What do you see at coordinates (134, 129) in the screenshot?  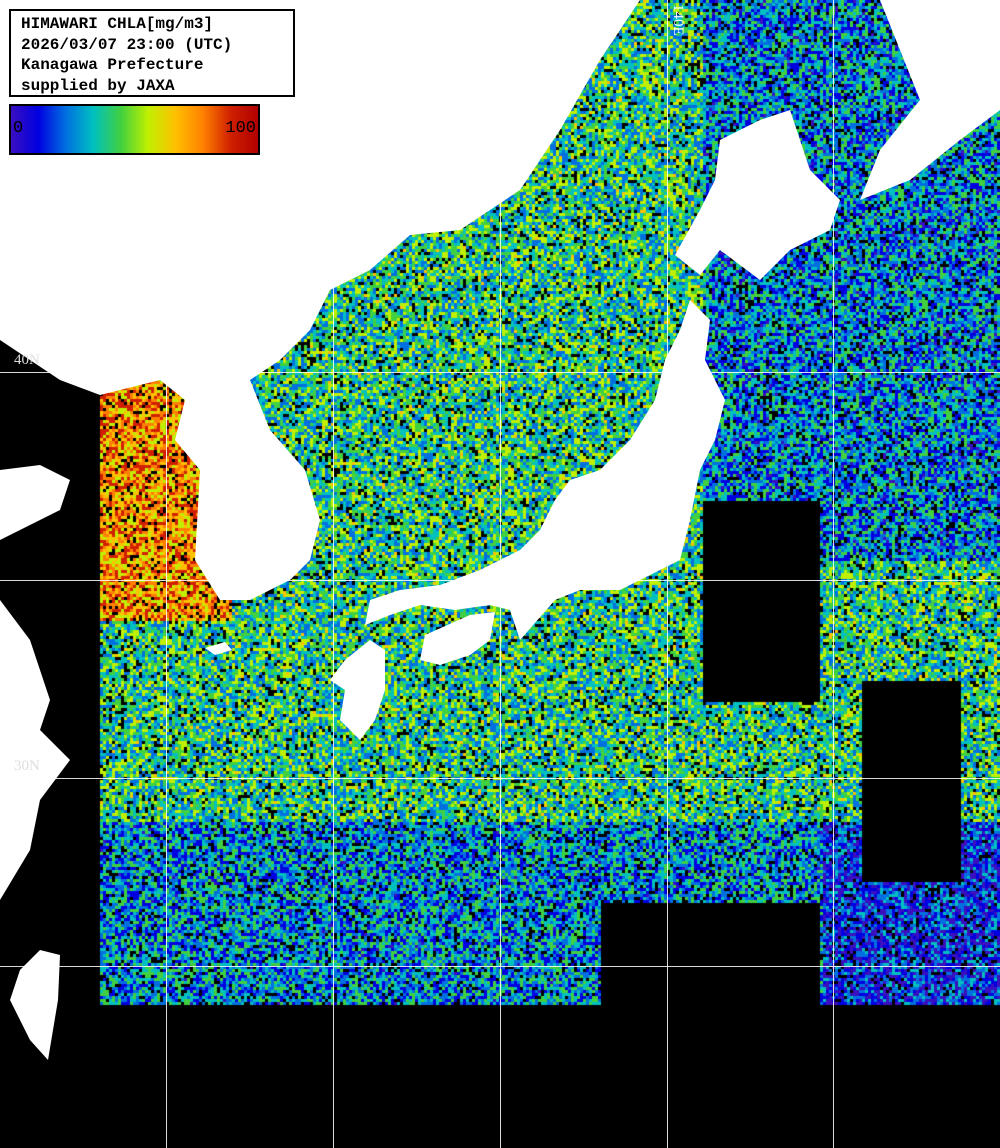 I see `colorbar-legend: 0 100` at bounding box center [134, 129].